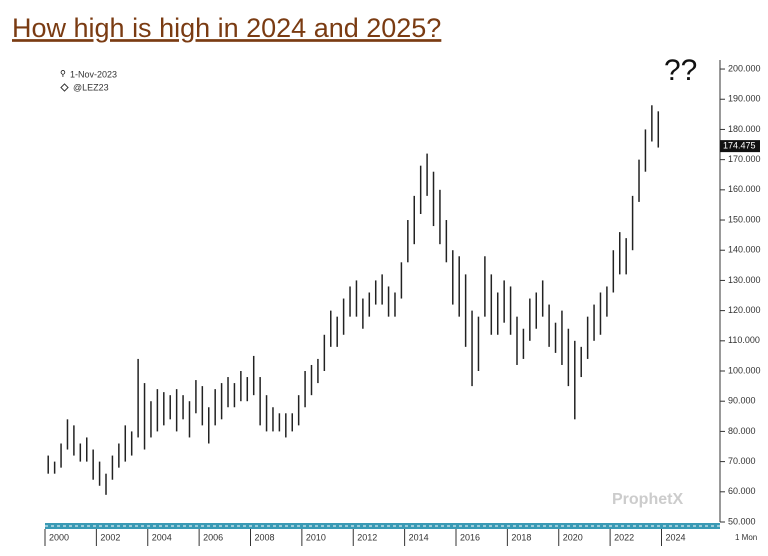  I want to click on last-price-label: 174.475, so click(739, 145).